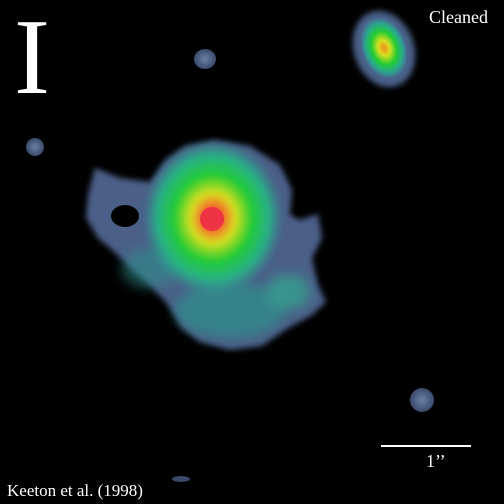 The width and height of the screenshot is (504, 504). I want to click on scale-bar-label: 1’’, so click(436, 461).